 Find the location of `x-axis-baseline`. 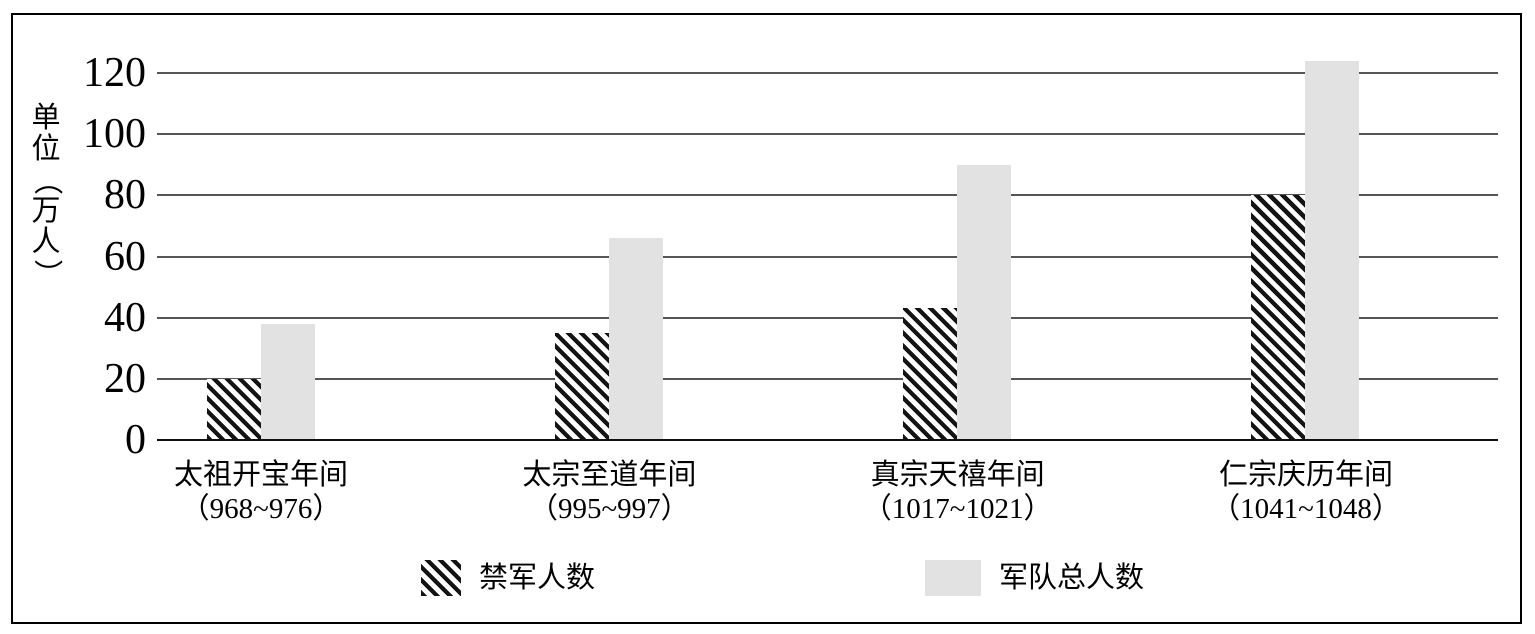

x-axis-baseline is located at coordinates (827, 440).